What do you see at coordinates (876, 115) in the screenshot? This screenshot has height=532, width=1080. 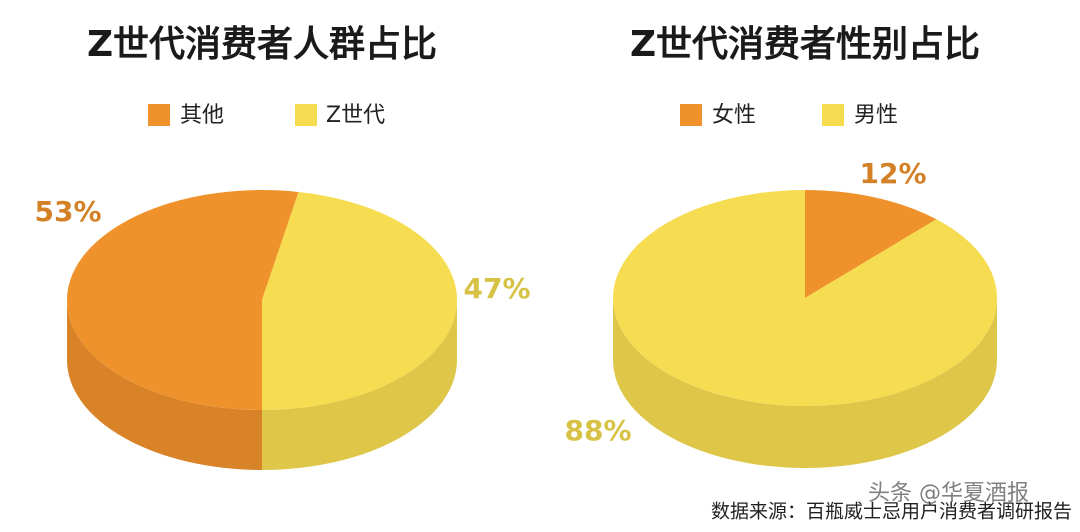 I see `legend-label: 男性` at bounding box center [876, 115].